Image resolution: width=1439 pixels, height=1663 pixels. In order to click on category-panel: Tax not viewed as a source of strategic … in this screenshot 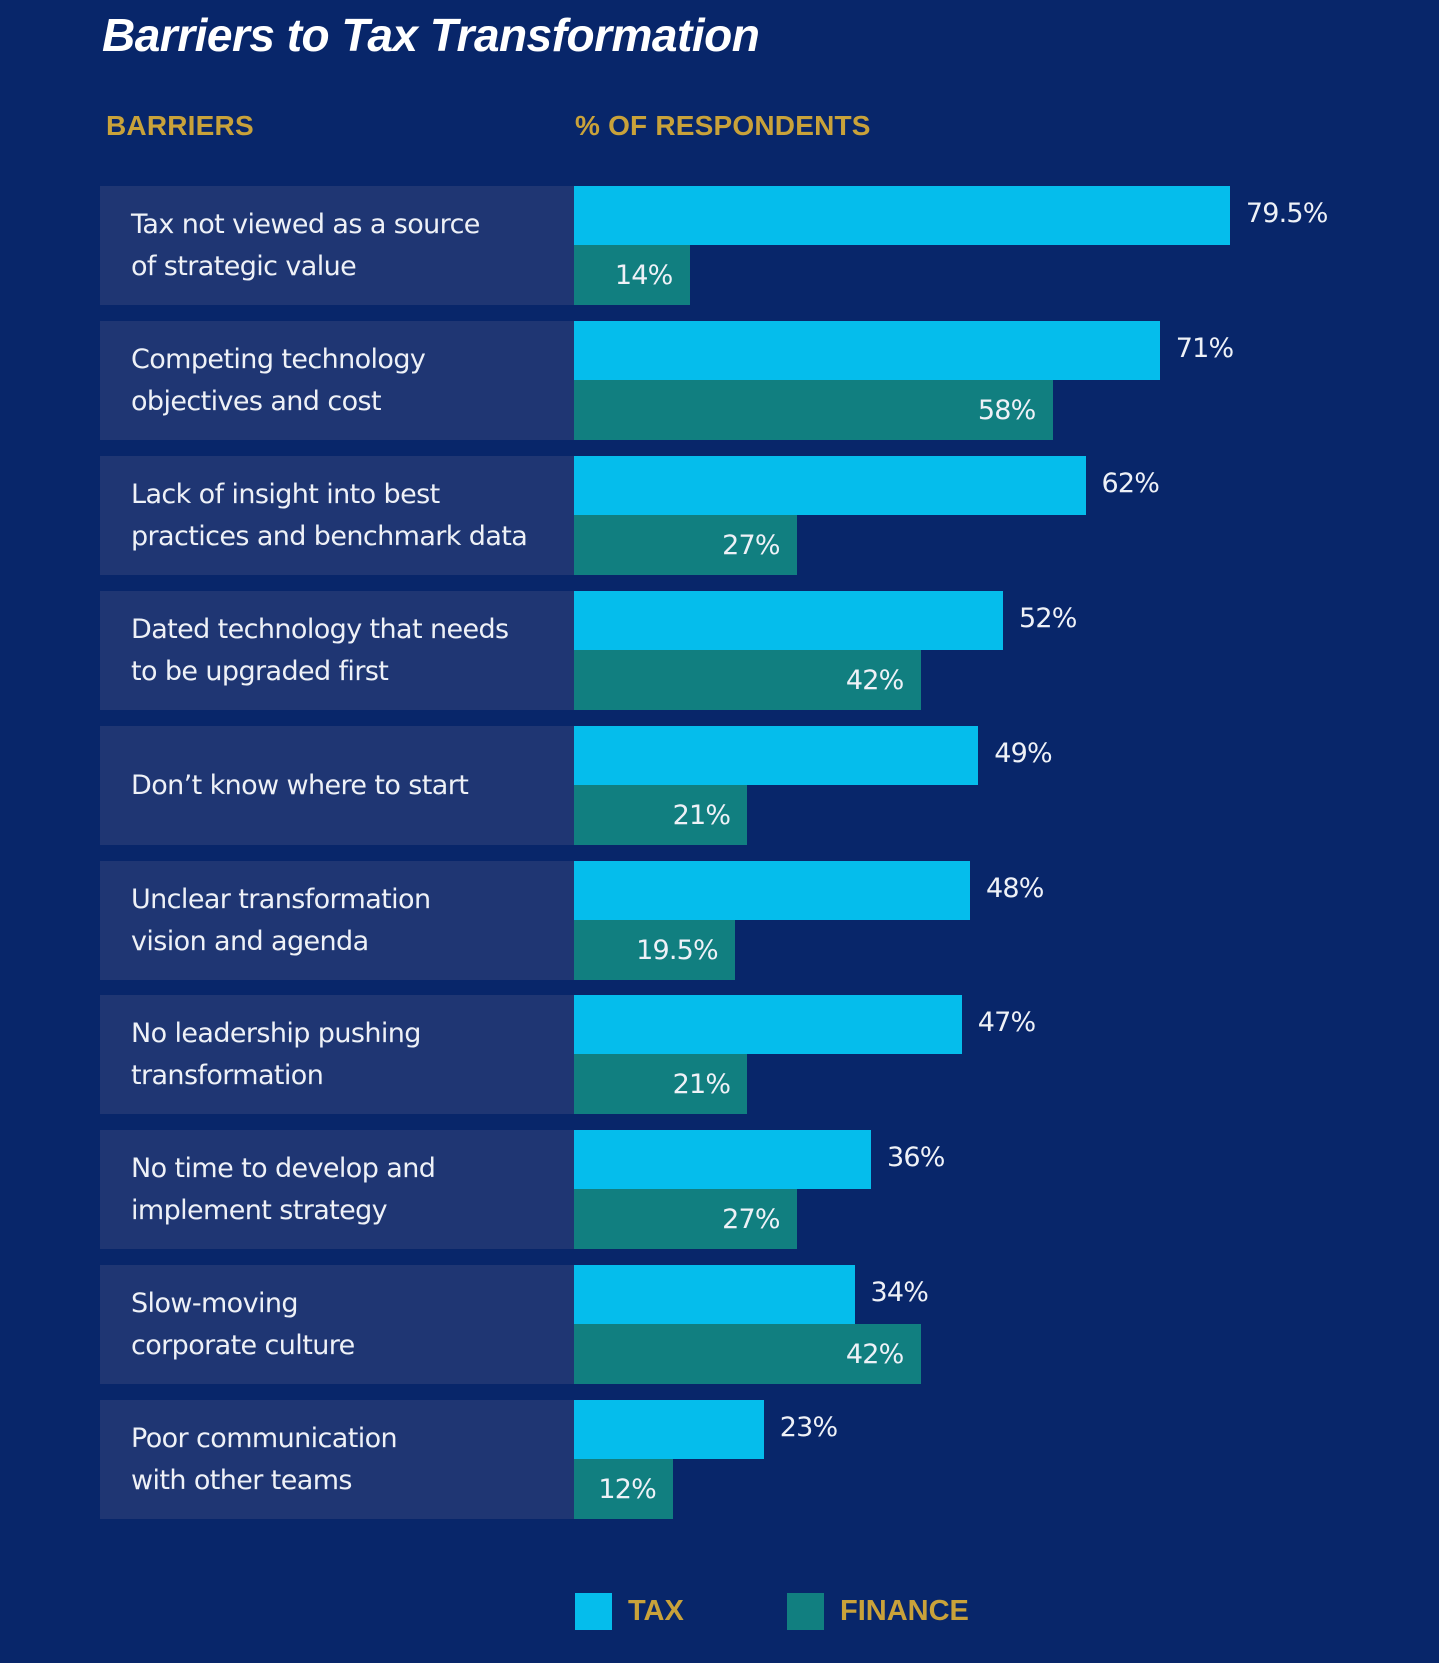, I will do `click(337, 245)`.